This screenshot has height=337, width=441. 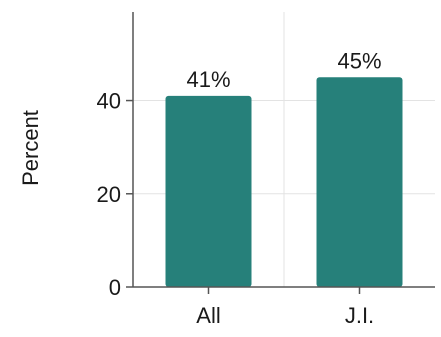 I want to click on x-ticks: All J.I., so click(x=285, y=307).